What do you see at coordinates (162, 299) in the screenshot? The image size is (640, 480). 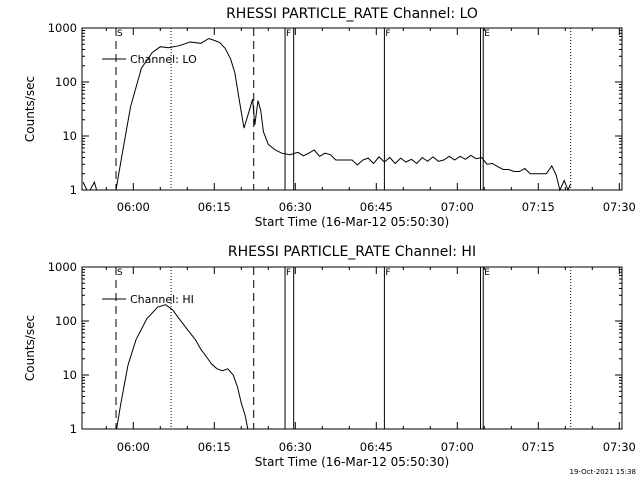 I see `legend-label: Channel: HI` at bounding box center [162, 299].